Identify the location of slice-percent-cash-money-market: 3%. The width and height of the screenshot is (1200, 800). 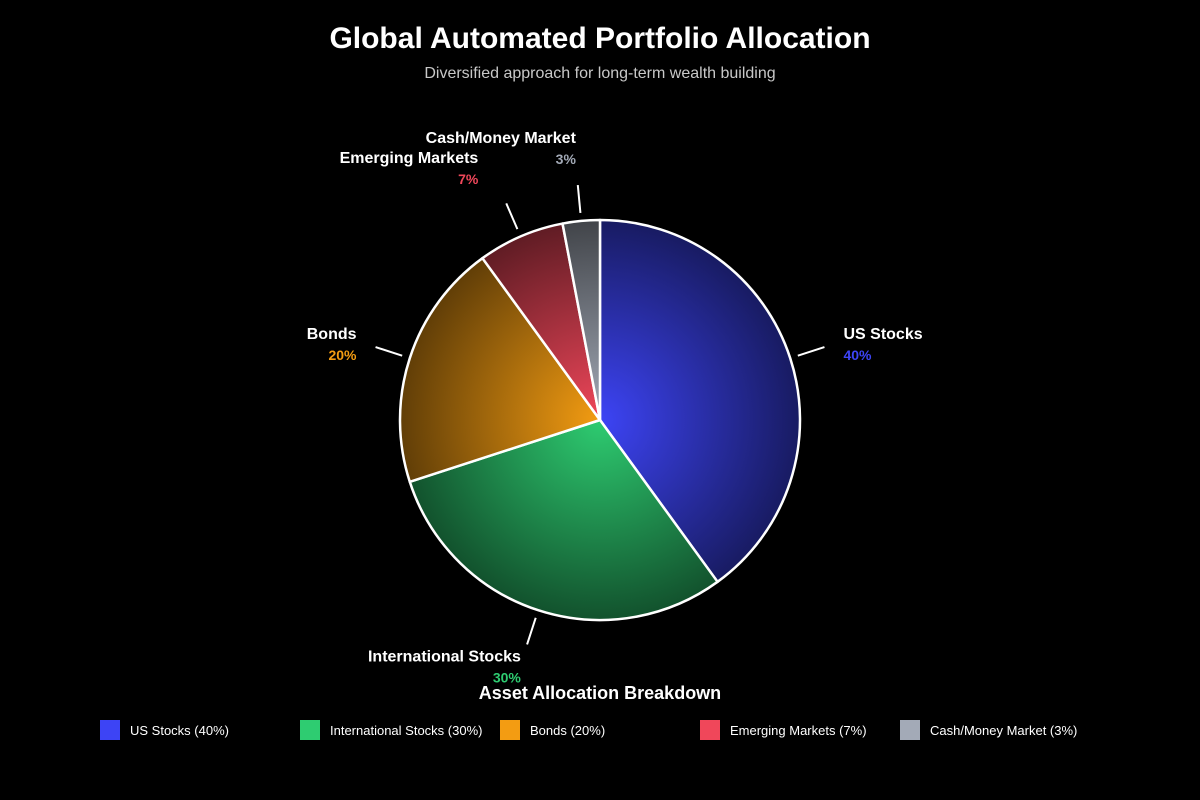
(566, 159).